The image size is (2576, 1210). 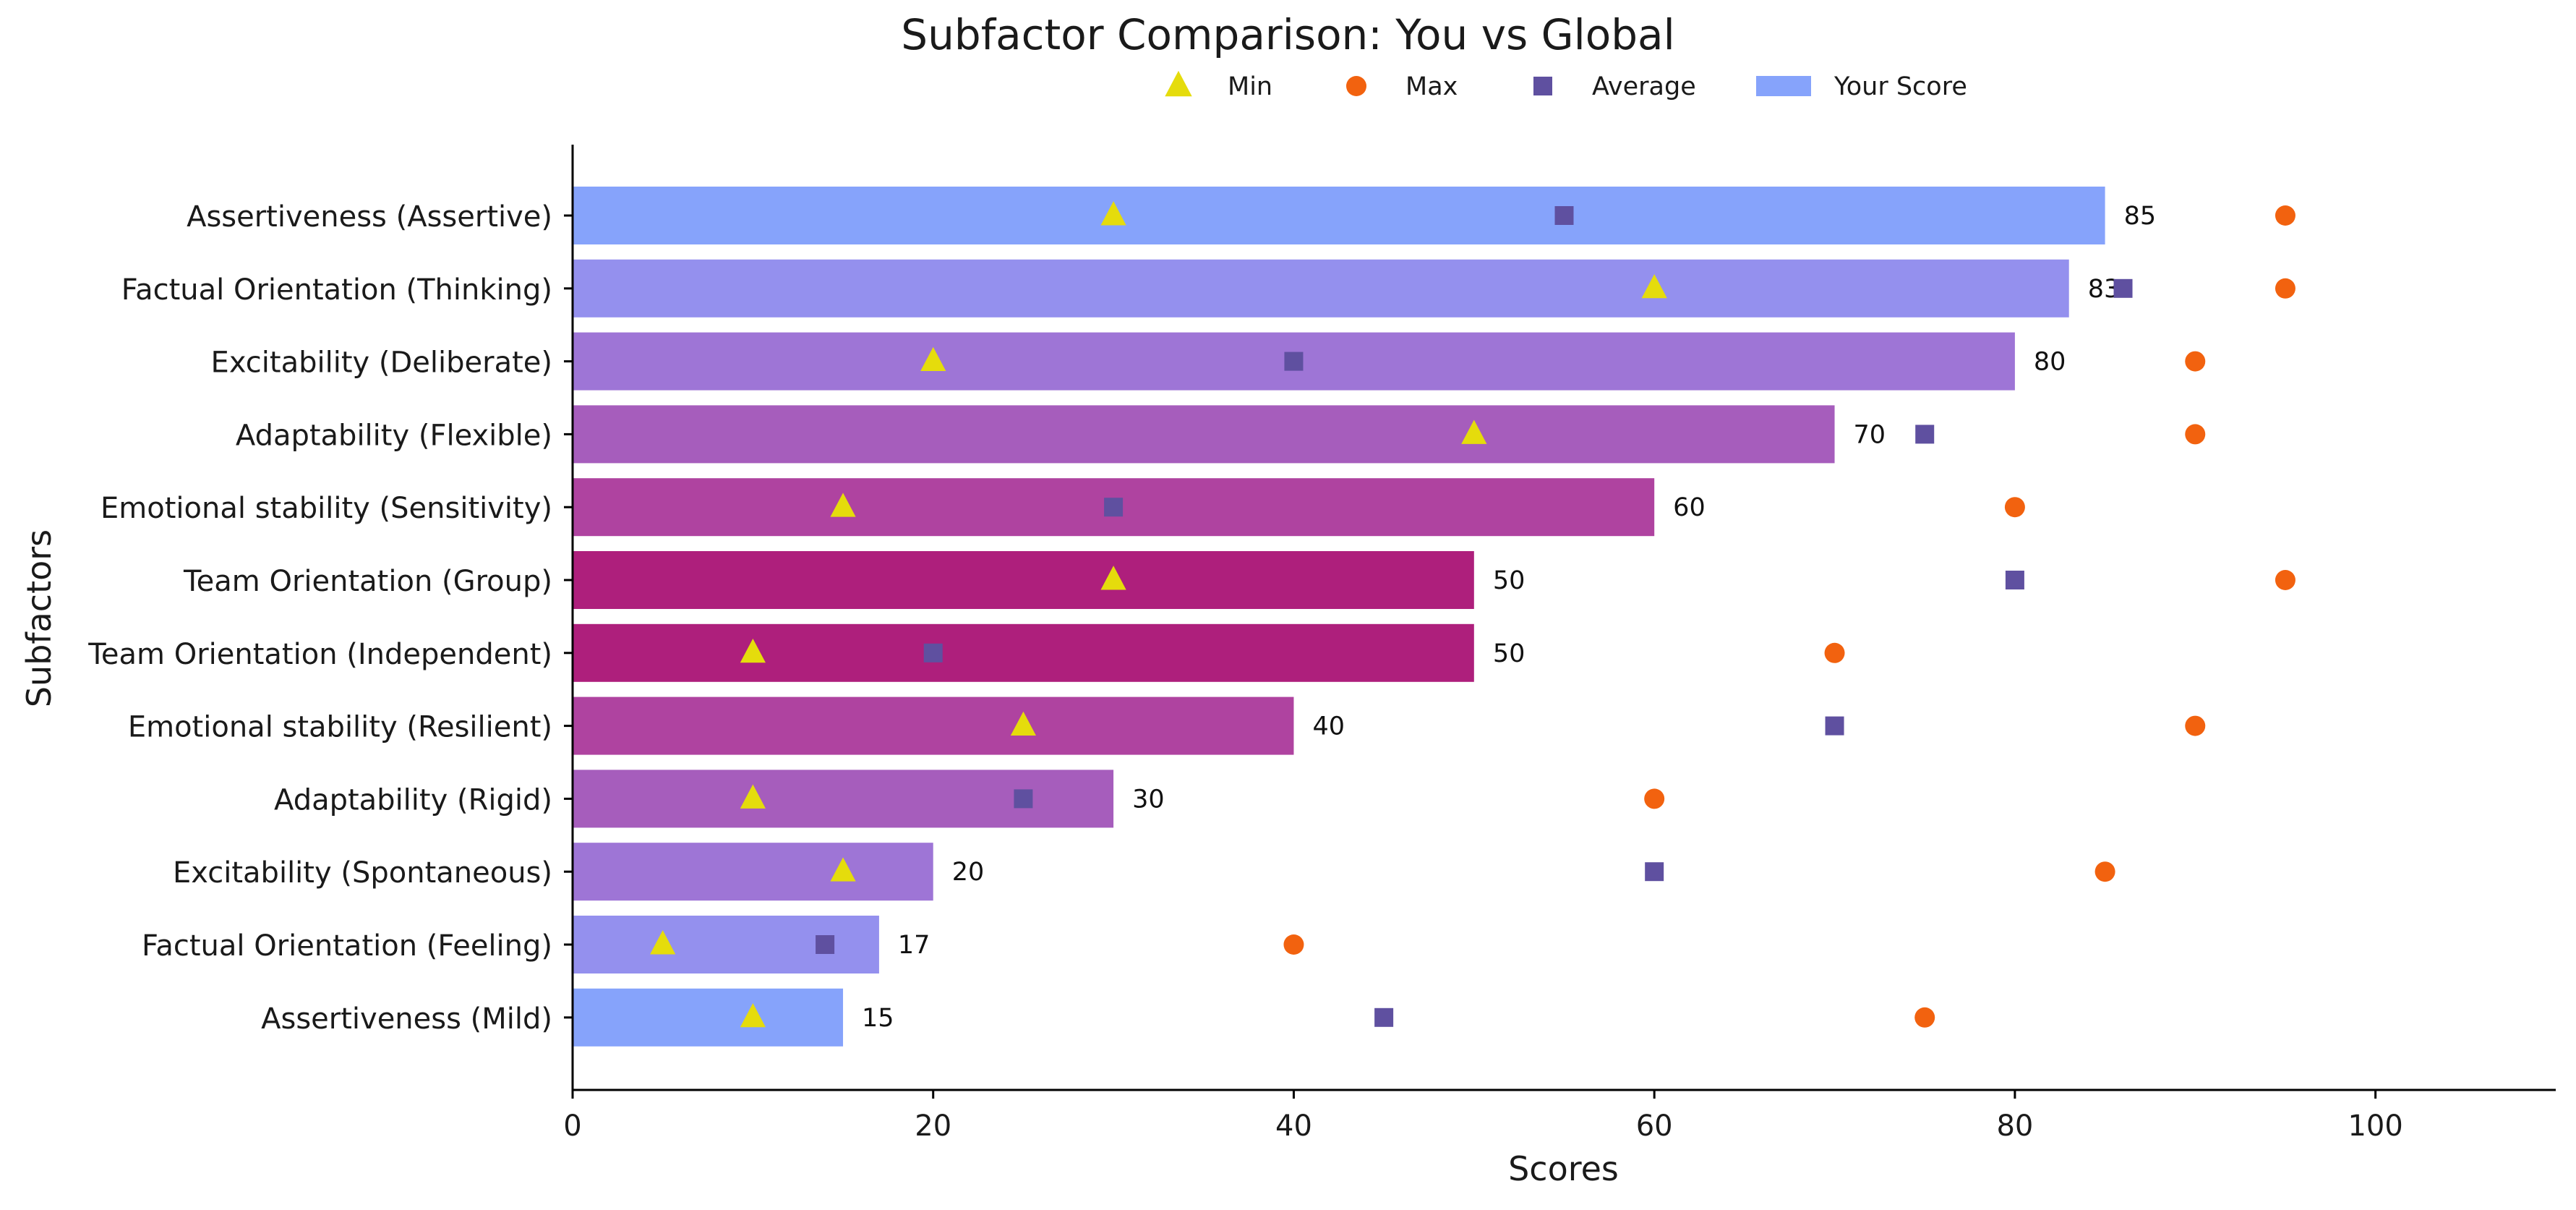 I want to click on y-tick-label: Emotional stability (Sensitivity), so click(x=326, y=508).